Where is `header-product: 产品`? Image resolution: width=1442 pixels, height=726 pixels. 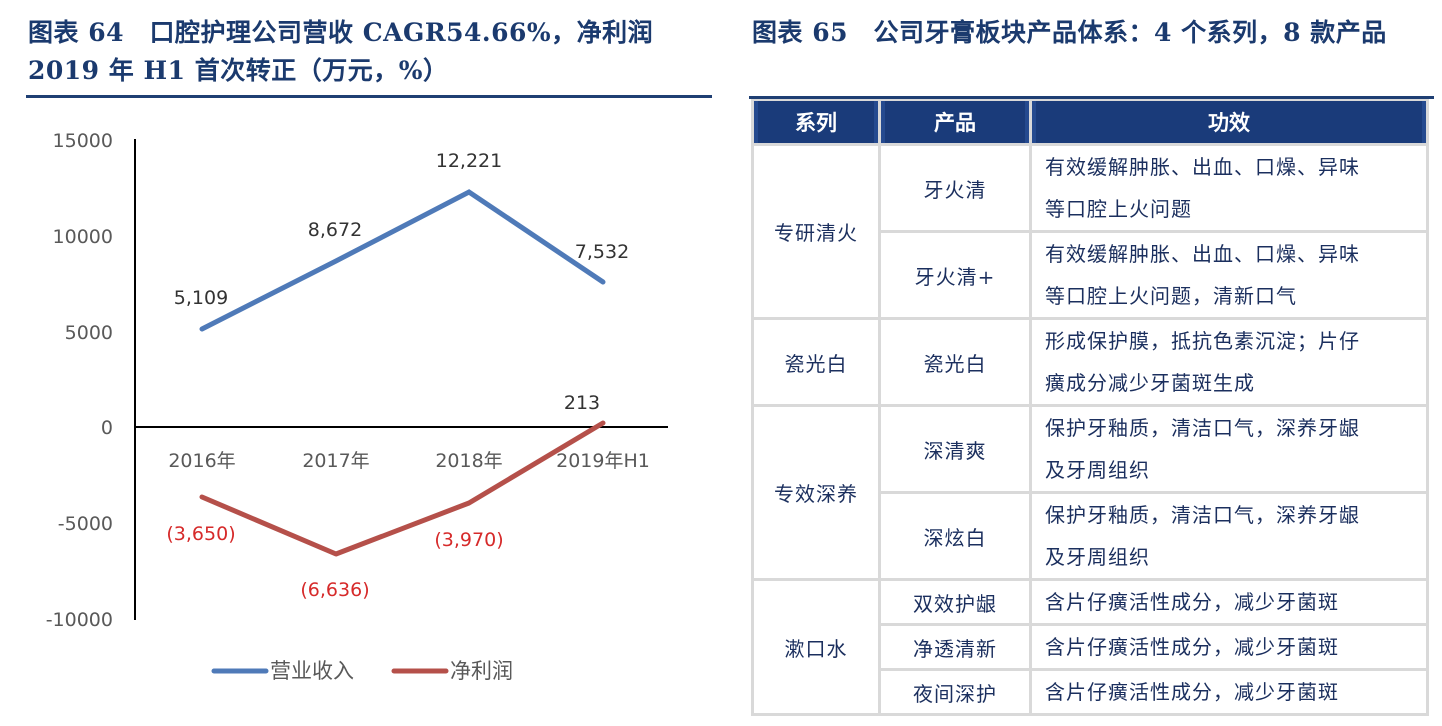
header-product: 产品 is located at coordinates (955, 122).